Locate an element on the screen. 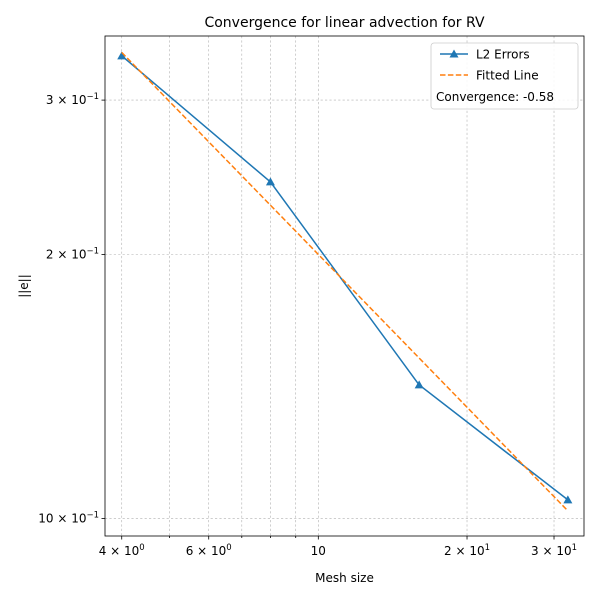 The width and height of the screenshot is (600, 604). y-tick-label: 10 × 10−1 is located at coordinates (68, 517).